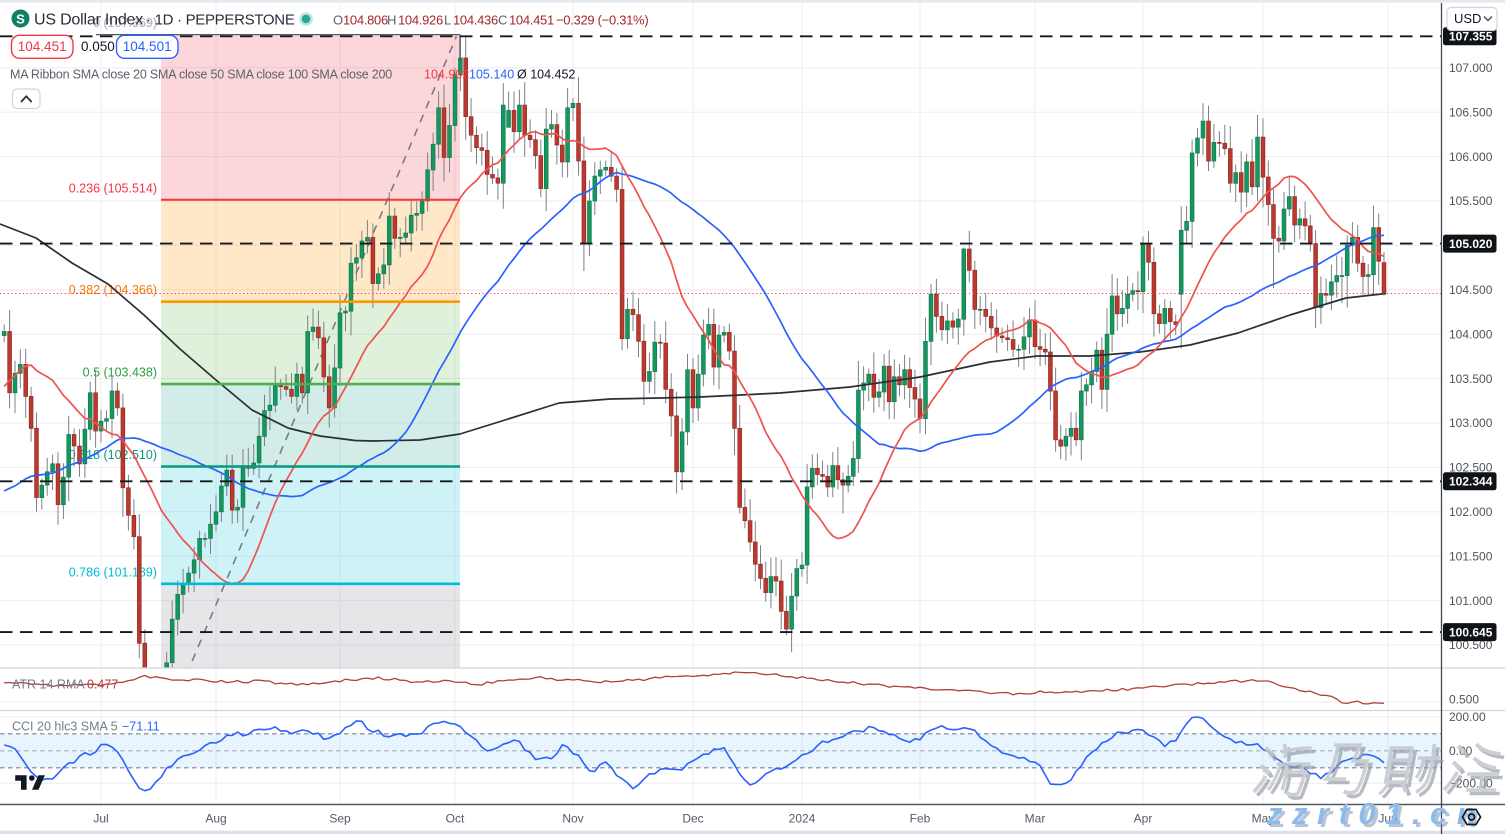  Describe the element at coordinates (220, 20) in the screenshot. I see `svg-text: · 1D · PEPPERSTONE` at that location.